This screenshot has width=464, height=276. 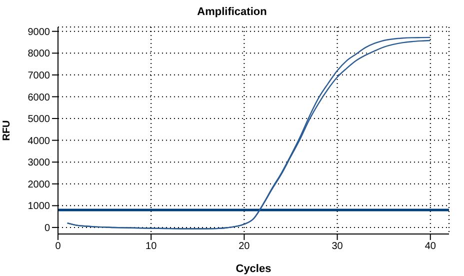 What do you see at coordinates (39, 141) in the screenshot?
I see `y-tick-label: 4000` at bounding box center [39, 141].